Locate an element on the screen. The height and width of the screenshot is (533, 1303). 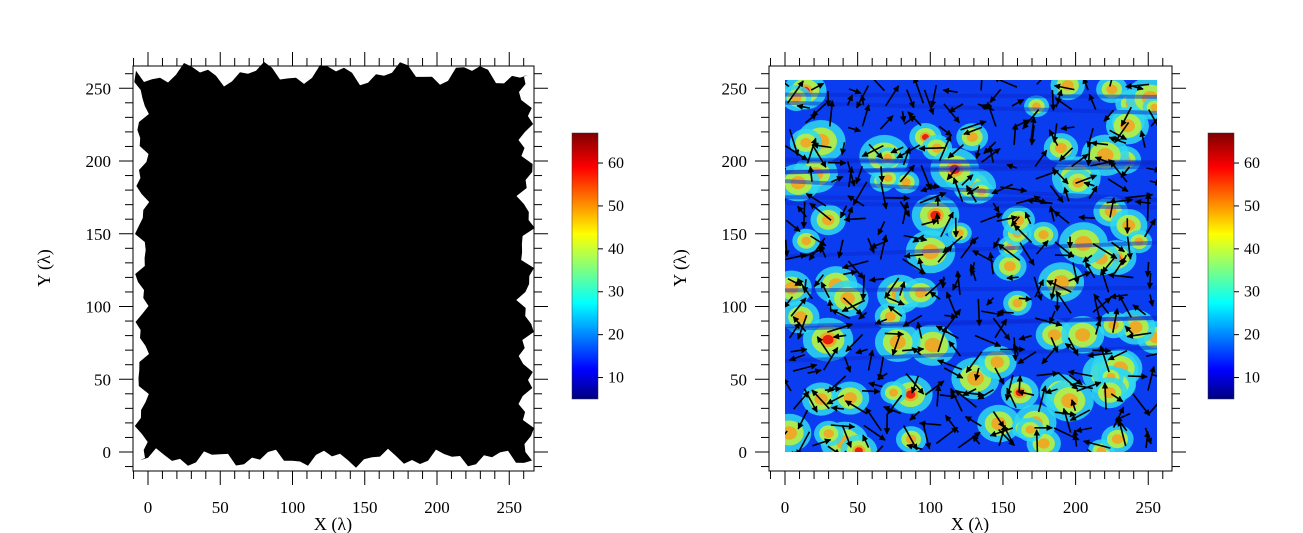
y-tick-label: 100 is located at coordinates (735, 307).